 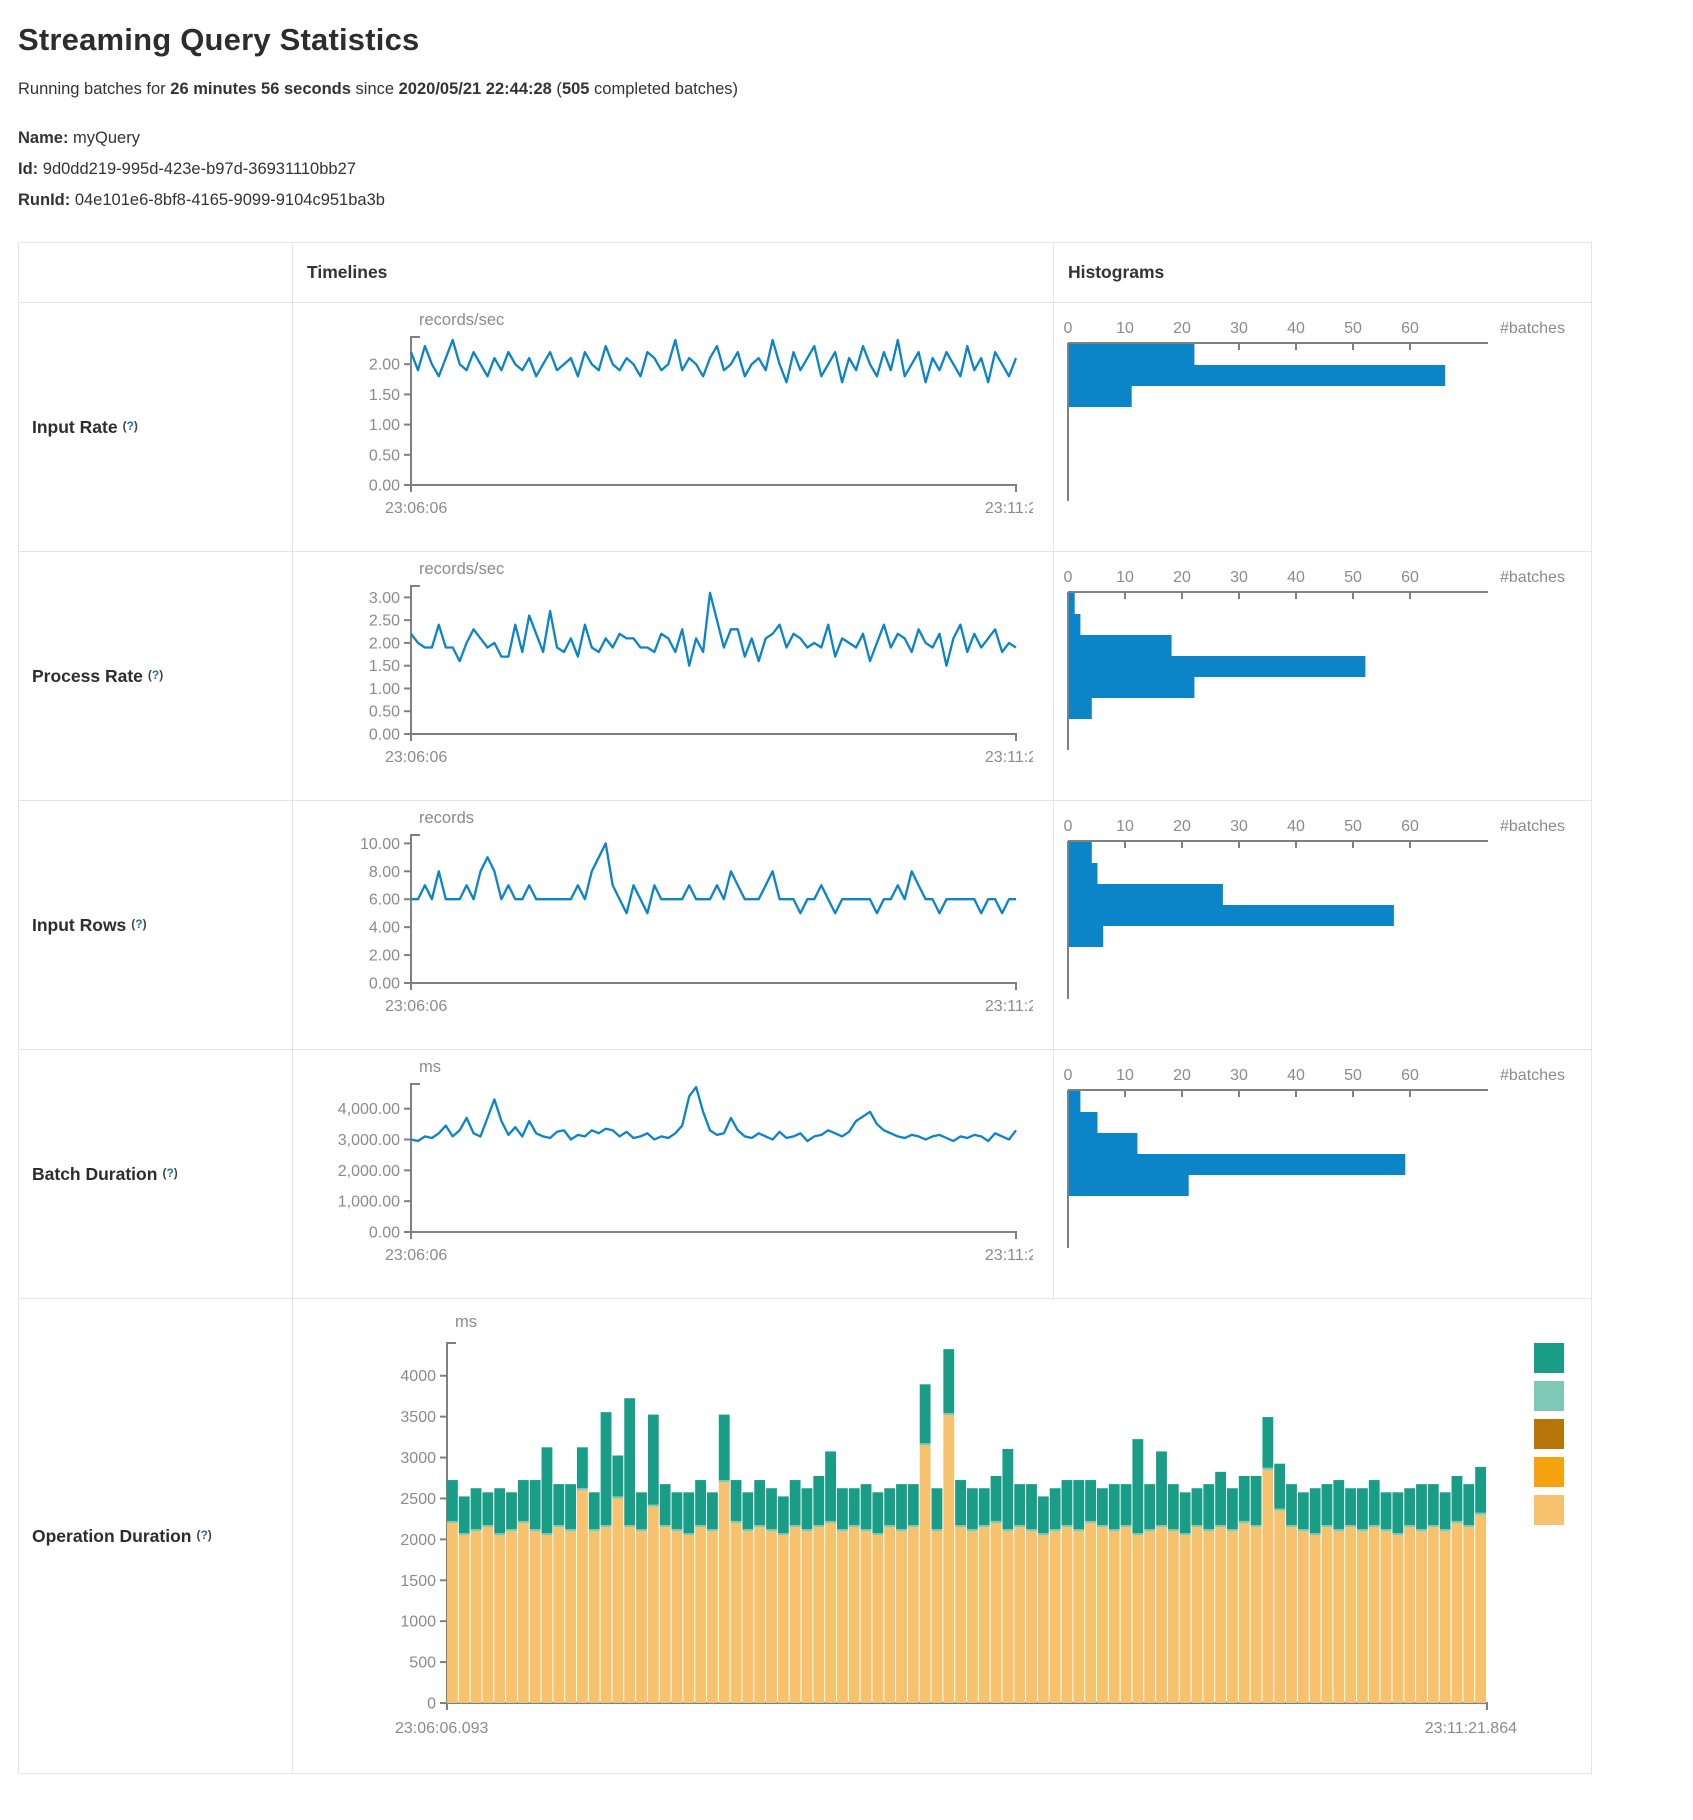 What do you see at coordinates (219, 39) in the screenshot?
I see `page-title: Streaming Query Statistics` at bounding box center [219, 39].